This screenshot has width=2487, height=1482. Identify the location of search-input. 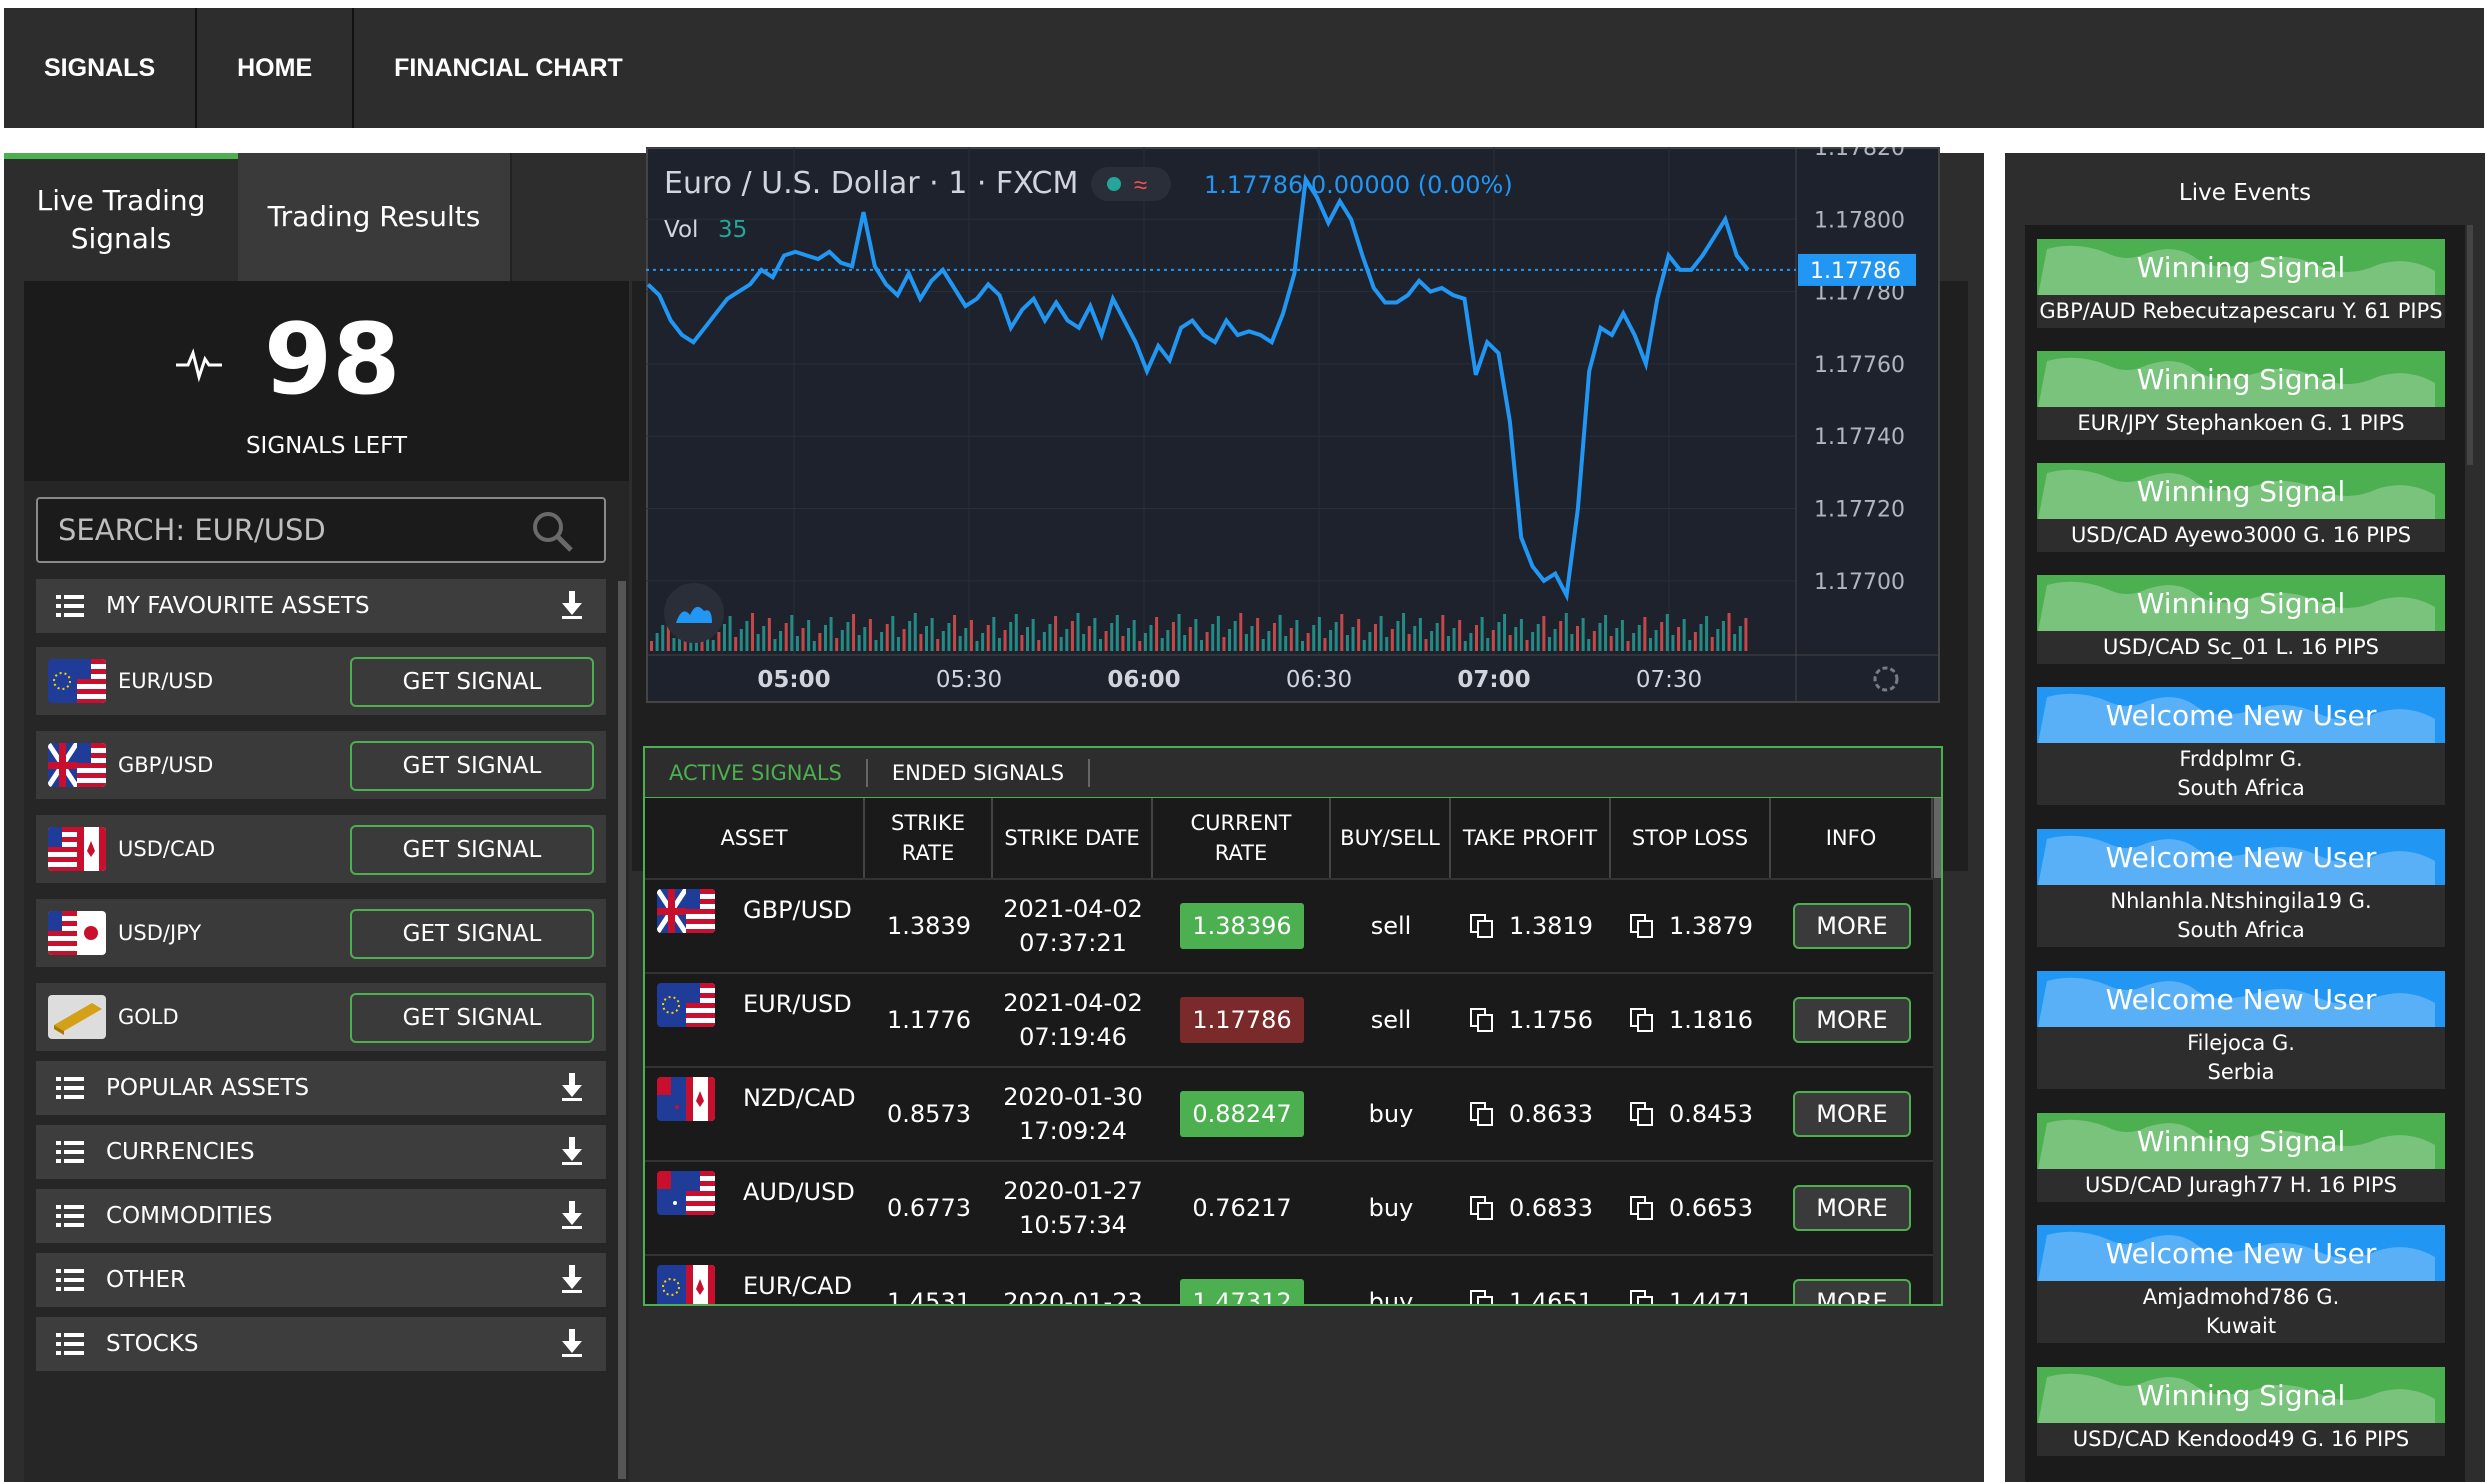
(321, 530).